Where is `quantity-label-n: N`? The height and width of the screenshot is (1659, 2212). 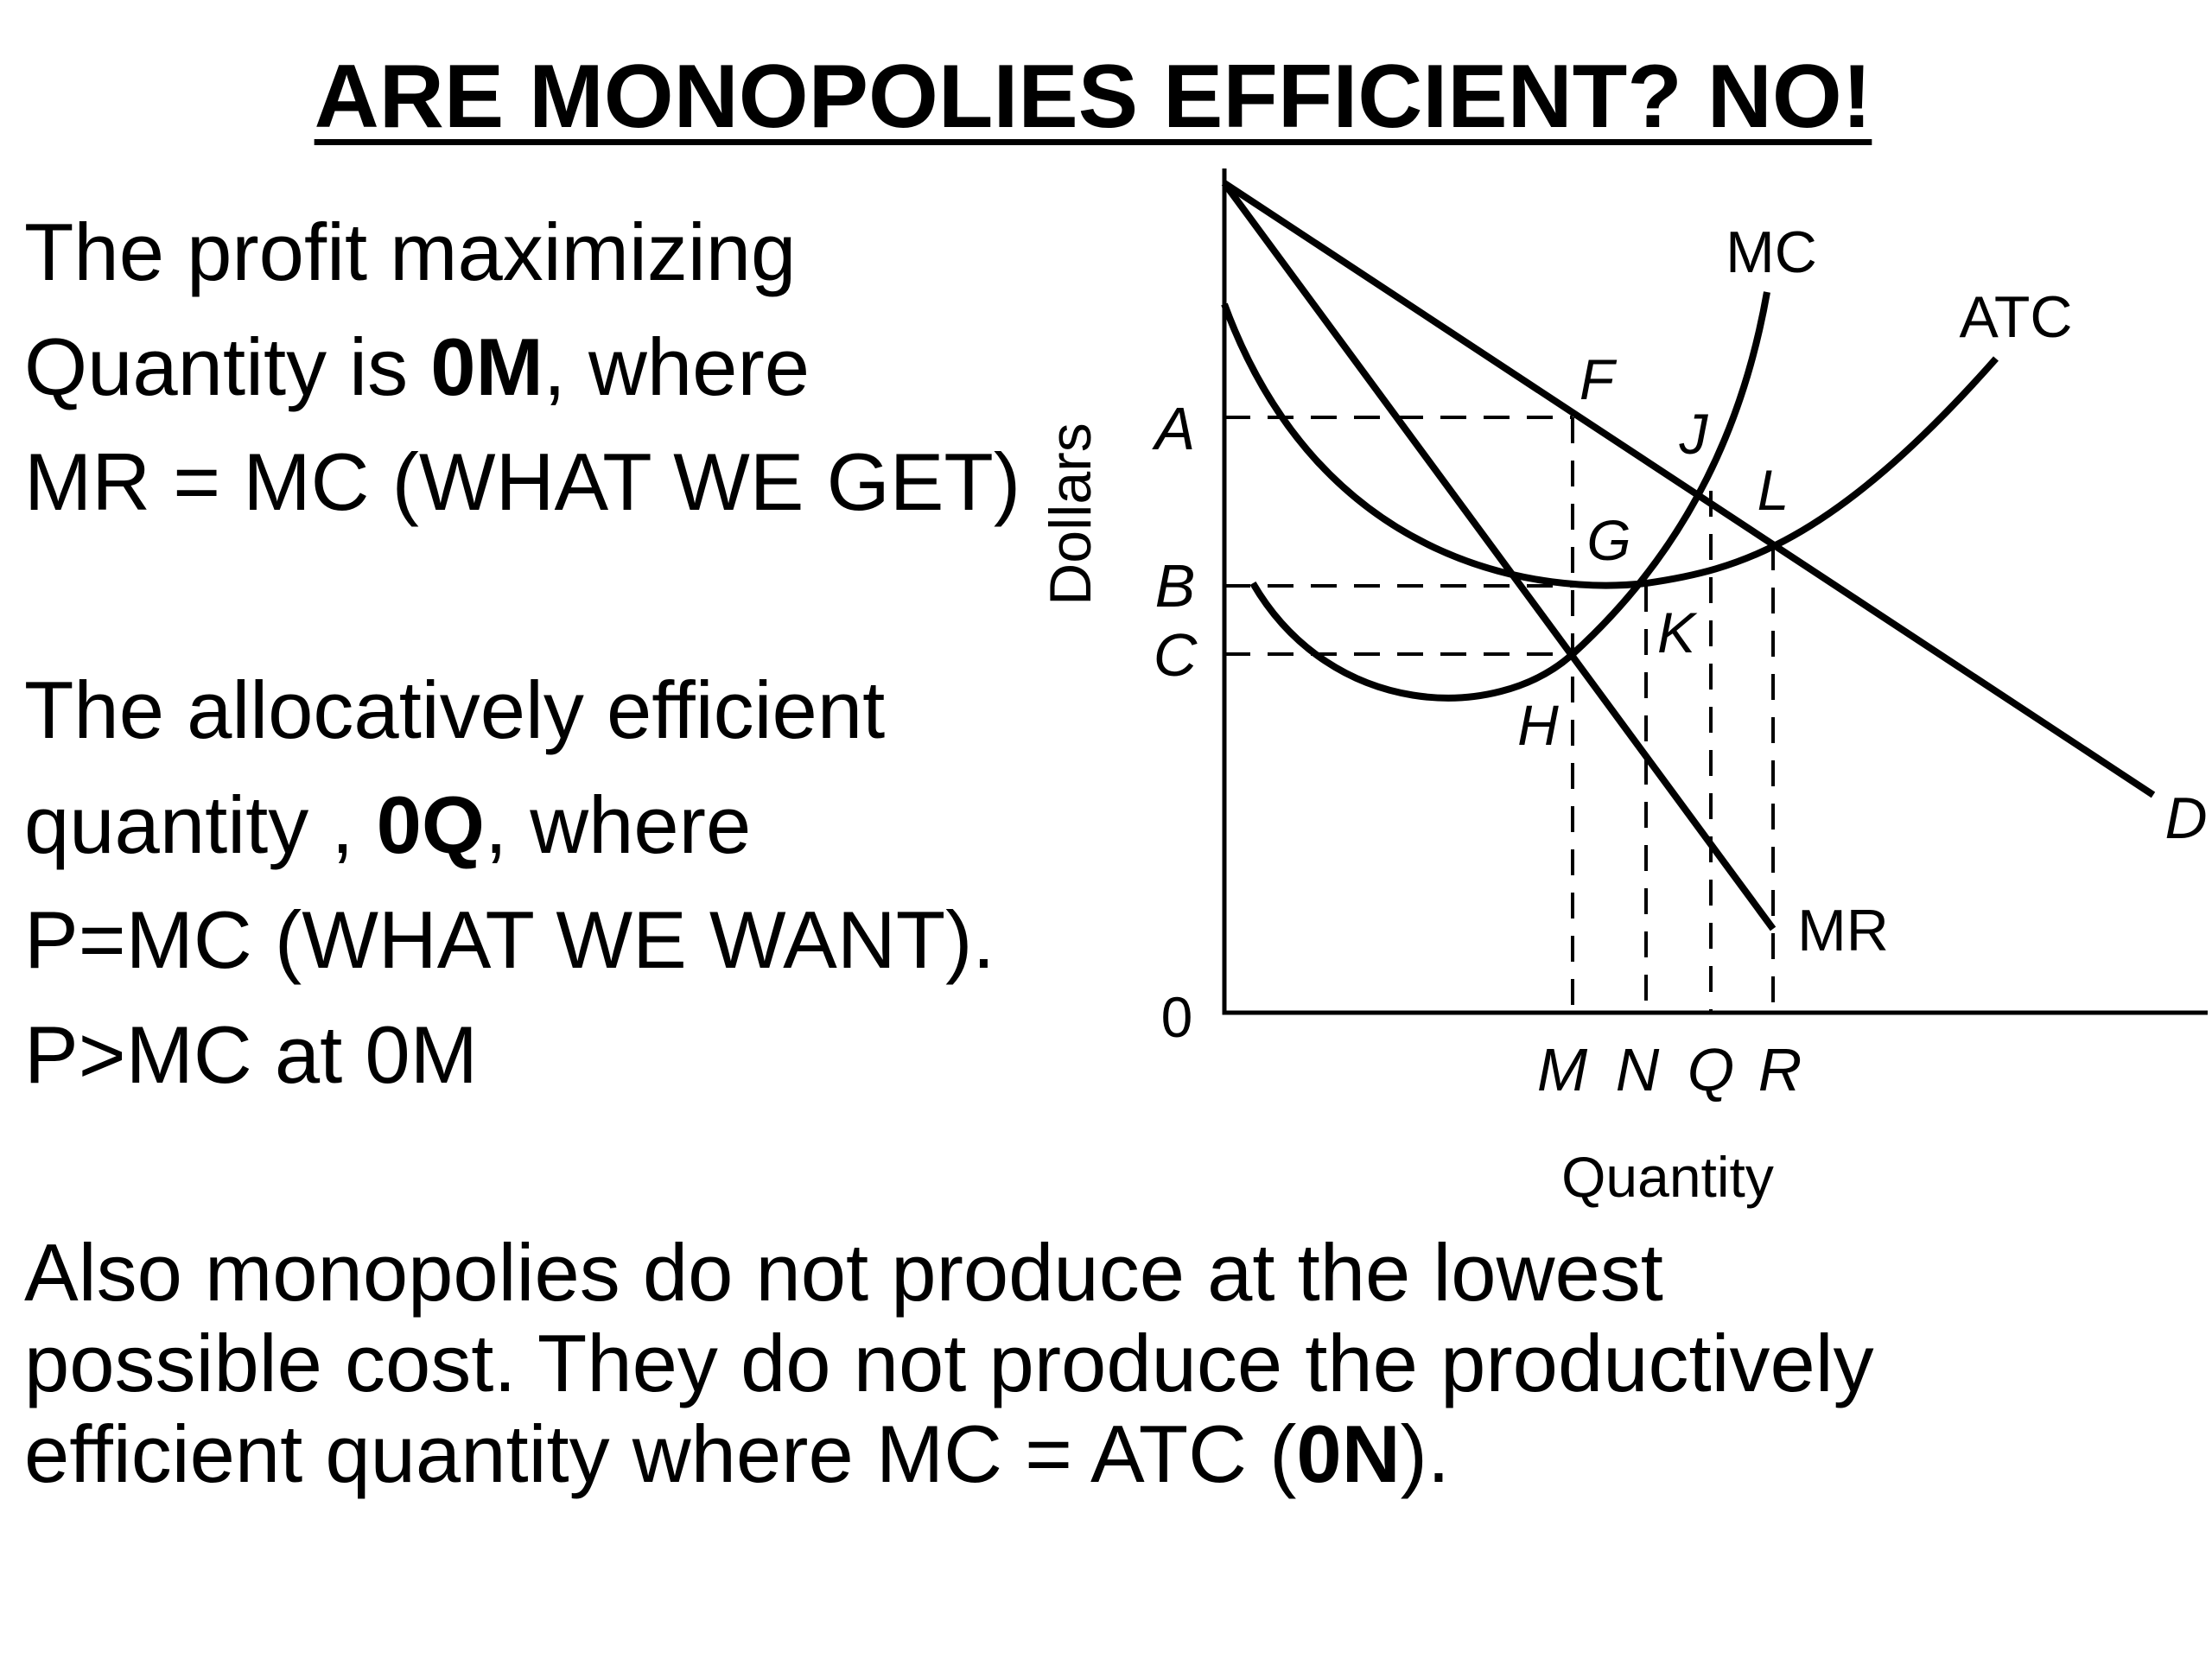
quantity-label-n: N is located at coordinates (1638, 1069).